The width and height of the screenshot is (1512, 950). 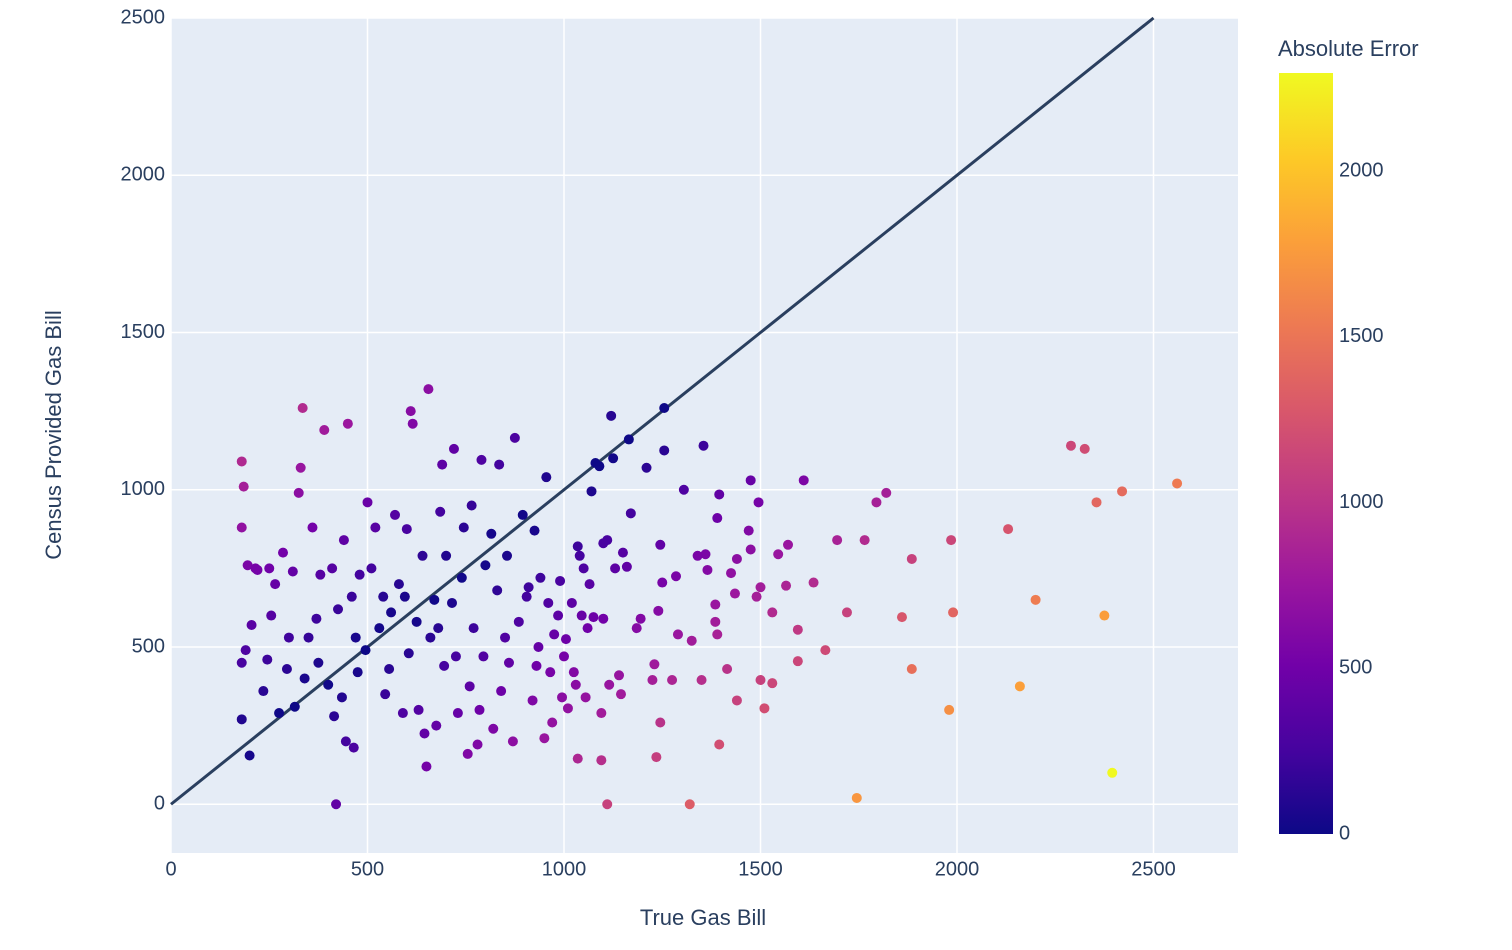 I want to click on x-tick-label: 0, so click(x=170, y=869).